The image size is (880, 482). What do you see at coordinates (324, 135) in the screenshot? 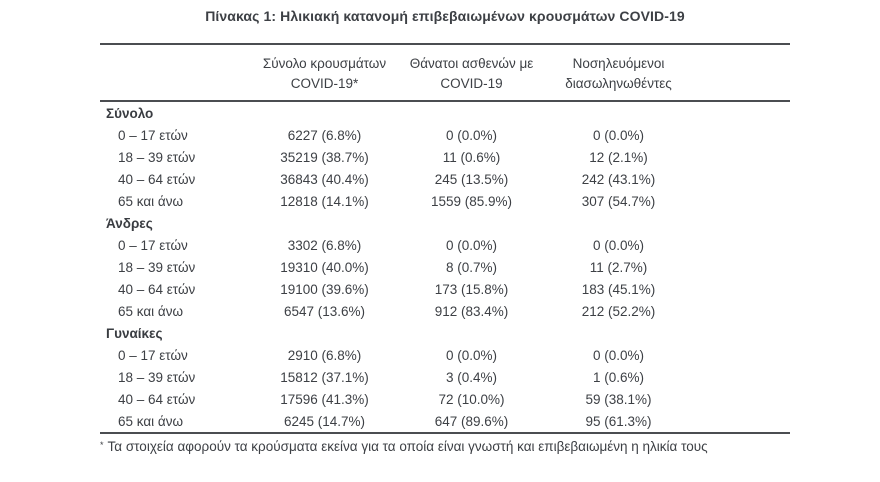
I see `cell-cases: 6227 (6.8%)` at bounding box center [324, 135].